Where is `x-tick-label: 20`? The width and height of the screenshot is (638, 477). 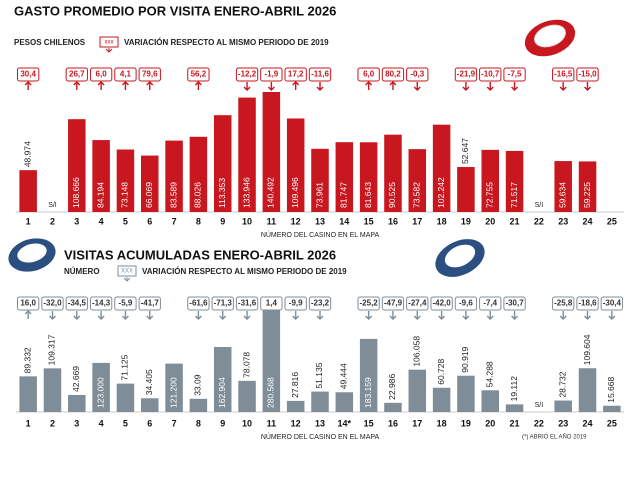
x-tick-label: 20 is located at coordinates (490, 423).